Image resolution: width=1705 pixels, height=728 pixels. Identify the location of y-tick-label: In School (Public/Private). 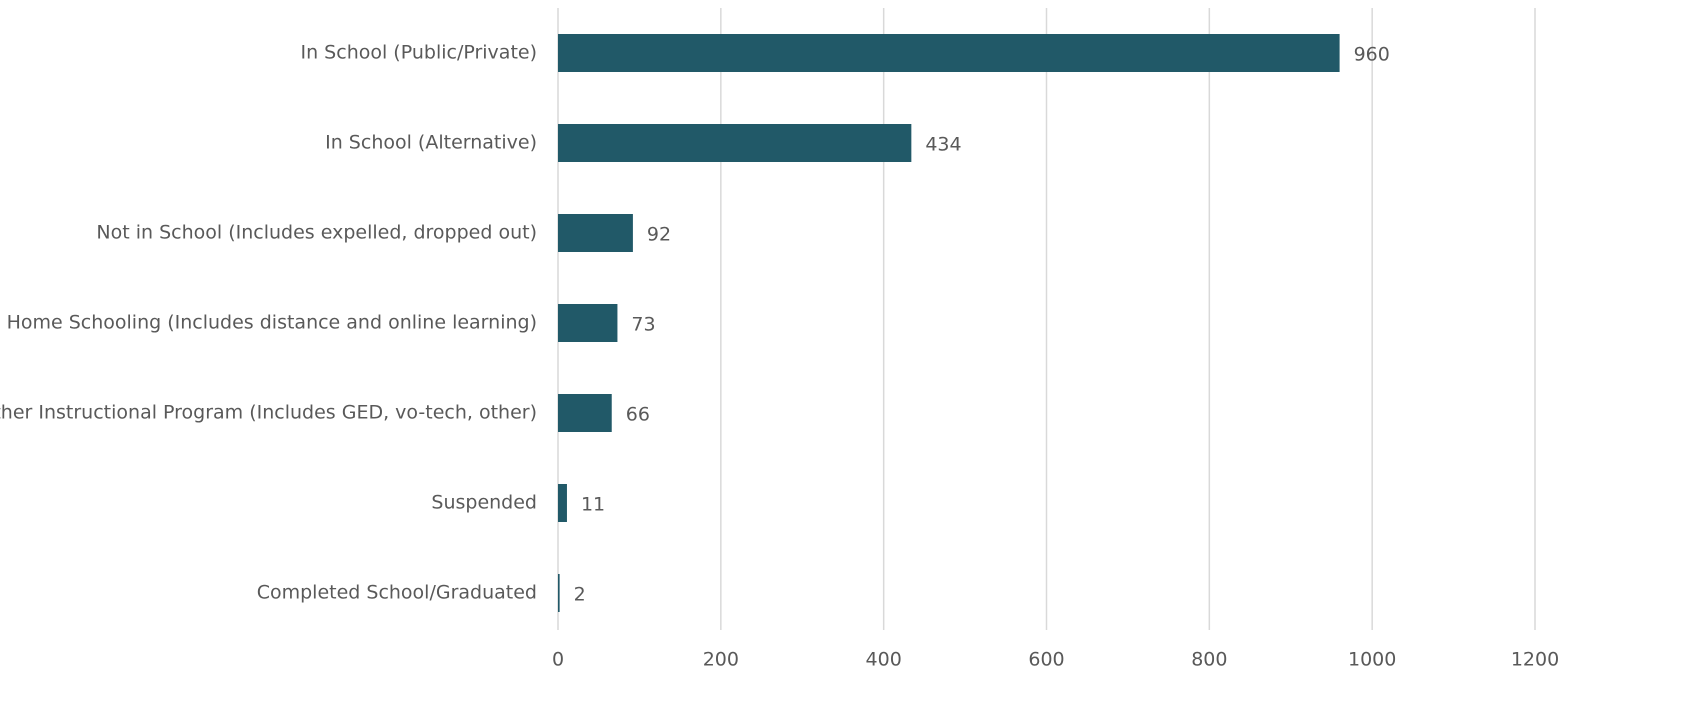
(419, 53).